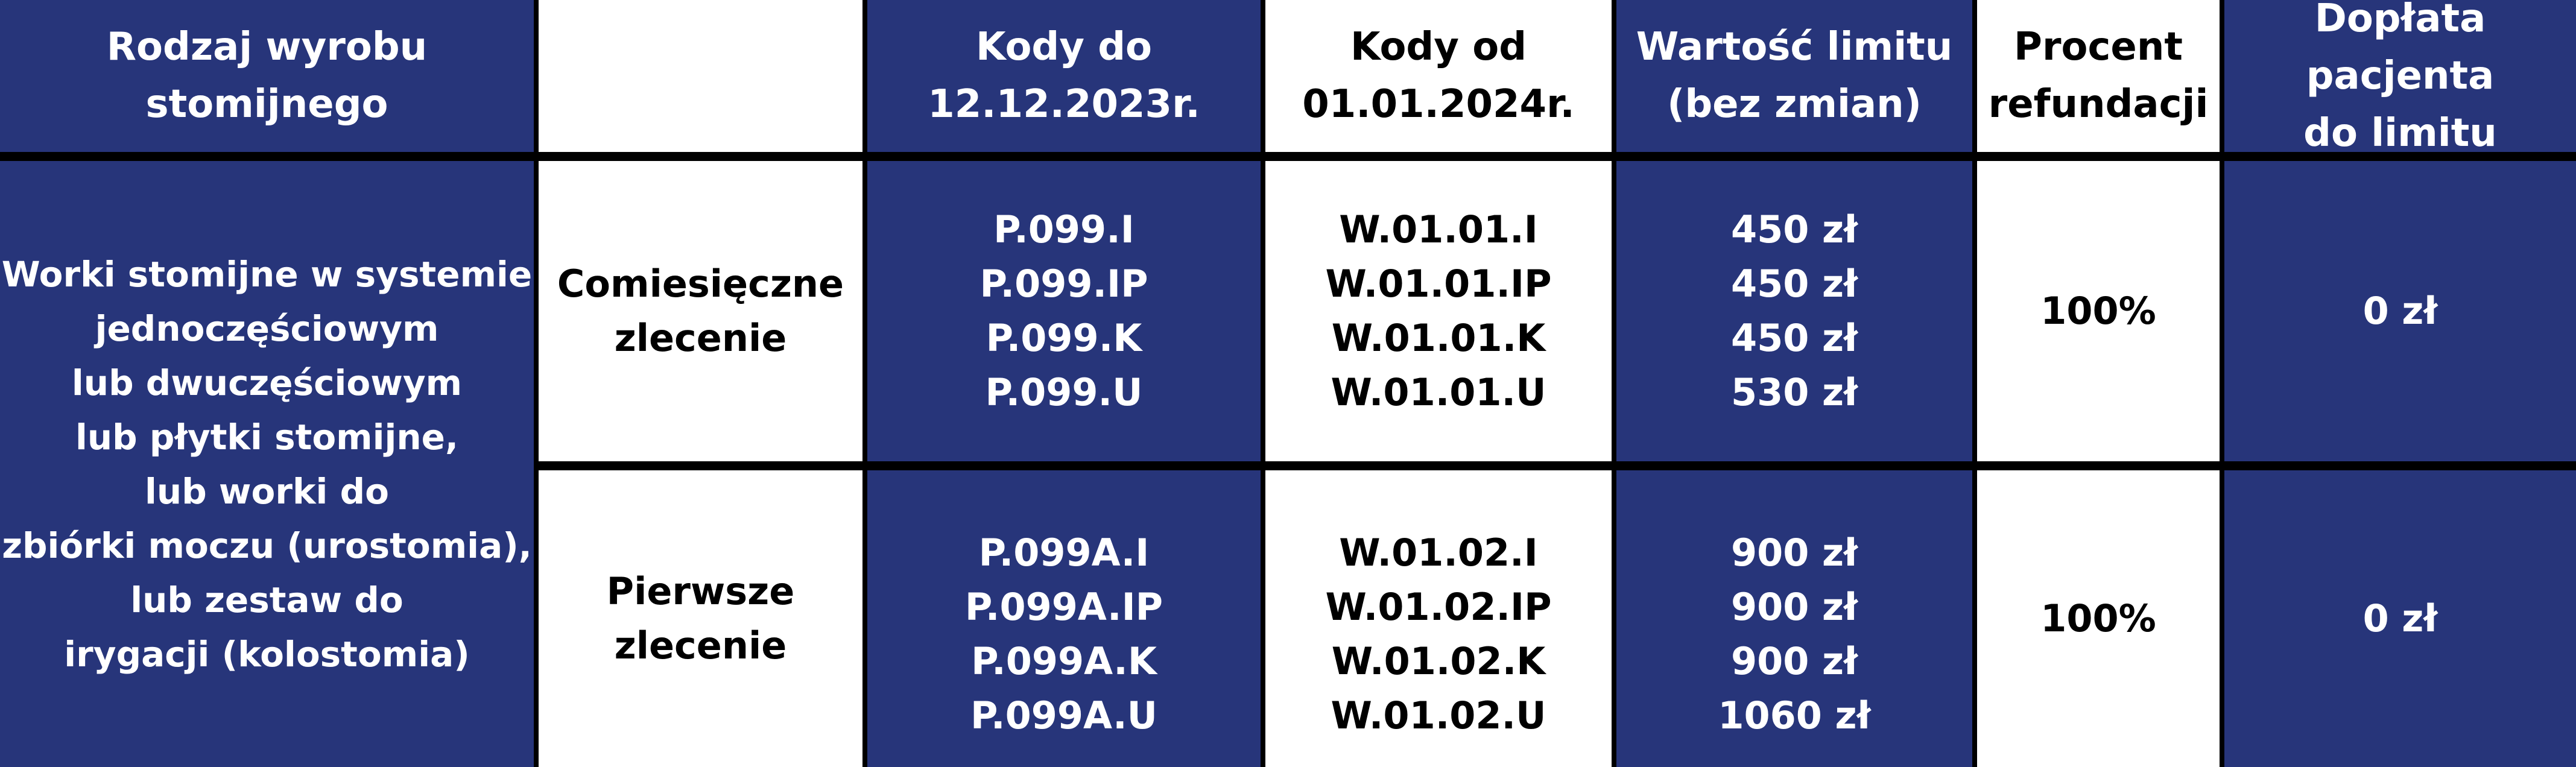 The height and width of the screenshot is (767, 2576). I want to click on description-line: lub worki do, so click(267, 491).